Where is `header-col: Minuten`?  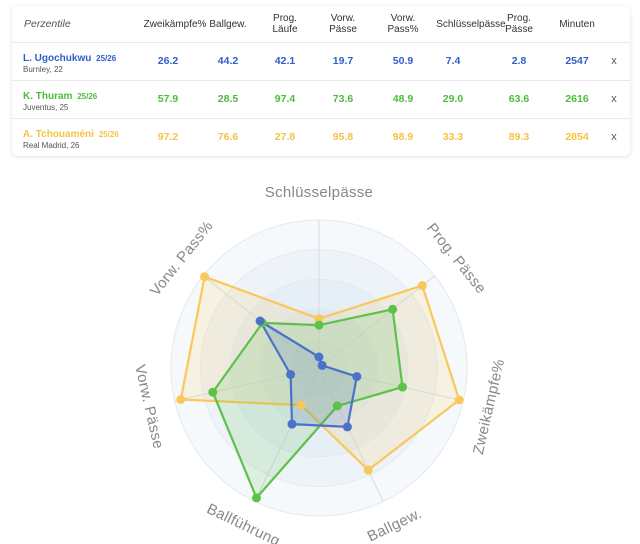
header-col: Minuten is located at coordinates (577, 24).